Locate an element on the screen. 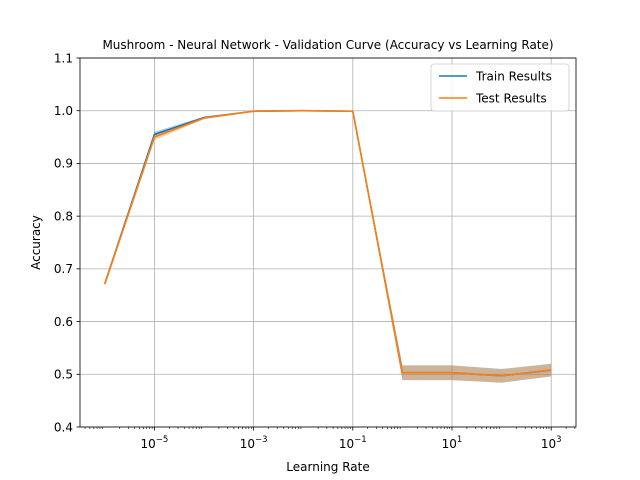 The height and width of the screenshot is (480, 640). y-tick-label: 0.7 is located at coordinates (63, 269).